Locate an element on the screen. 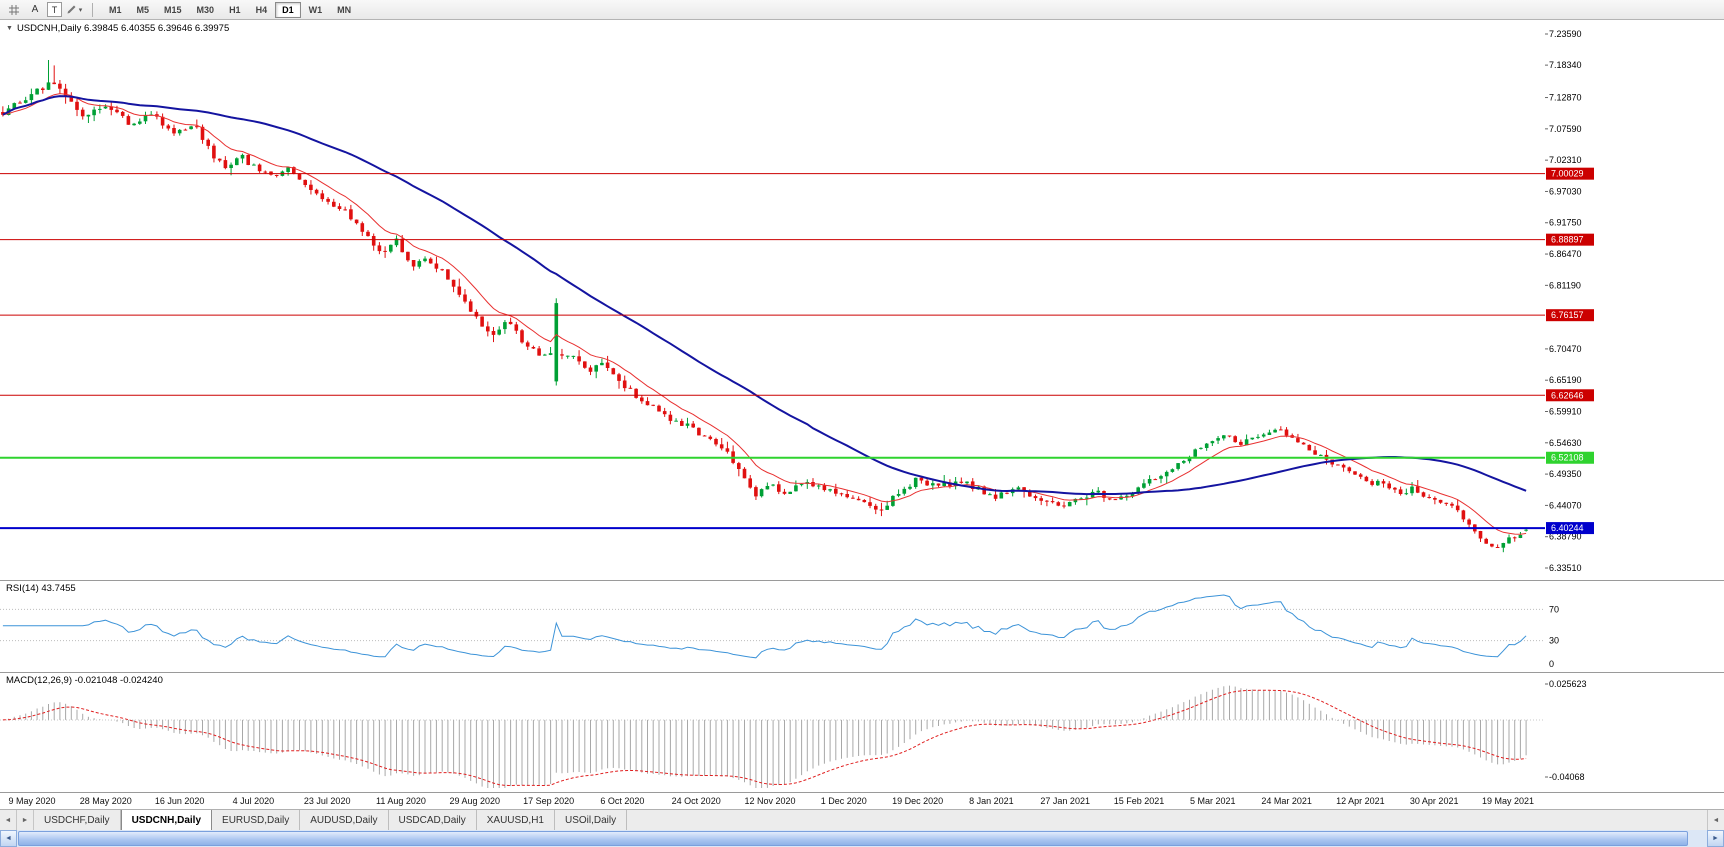 The image size is (1724, 847). svg-text: 6.65190 is located at coordinates (1565, 380).